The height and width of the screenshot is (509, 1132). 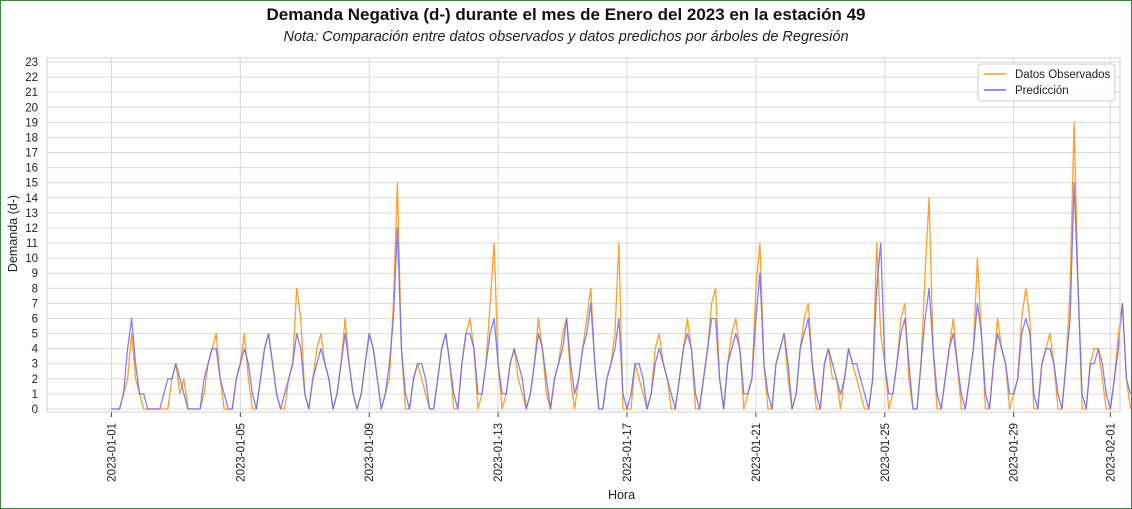 What do you see at coordinates (31, 199) in the screenshot?
I see `y-tick-label: 14` at bounding box center [31, 199].